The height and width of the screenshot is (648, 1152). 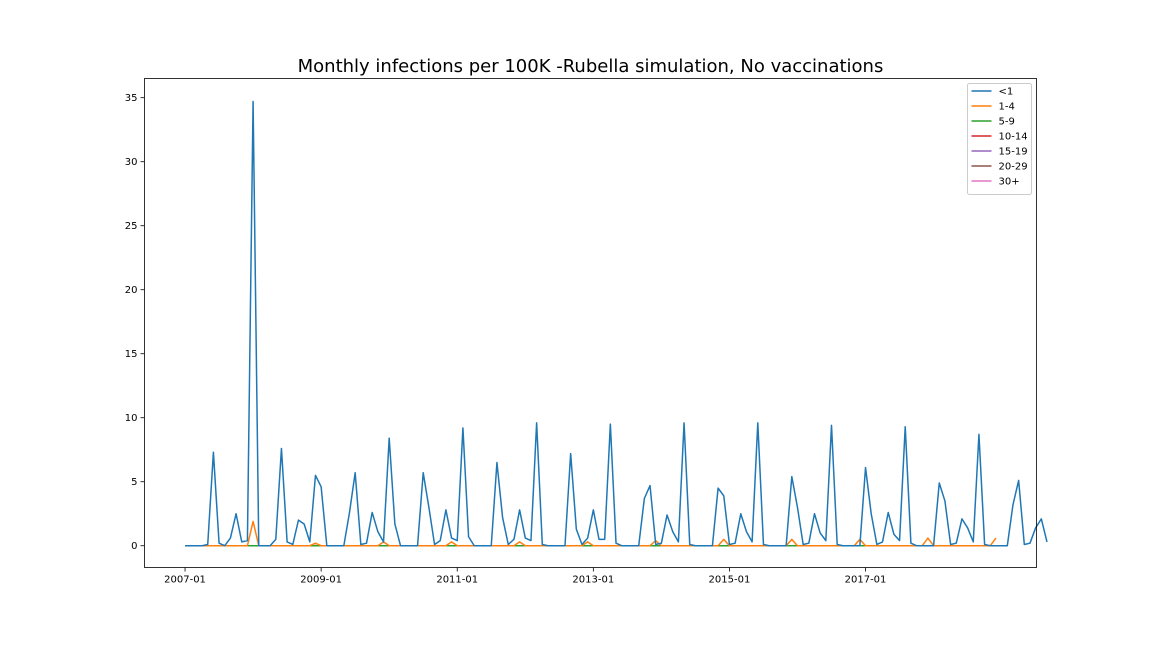 What do you see at coordinates (134, 482) in the screenshot?
I see `y-tick-label: 5` at bounding box center [134, 482].